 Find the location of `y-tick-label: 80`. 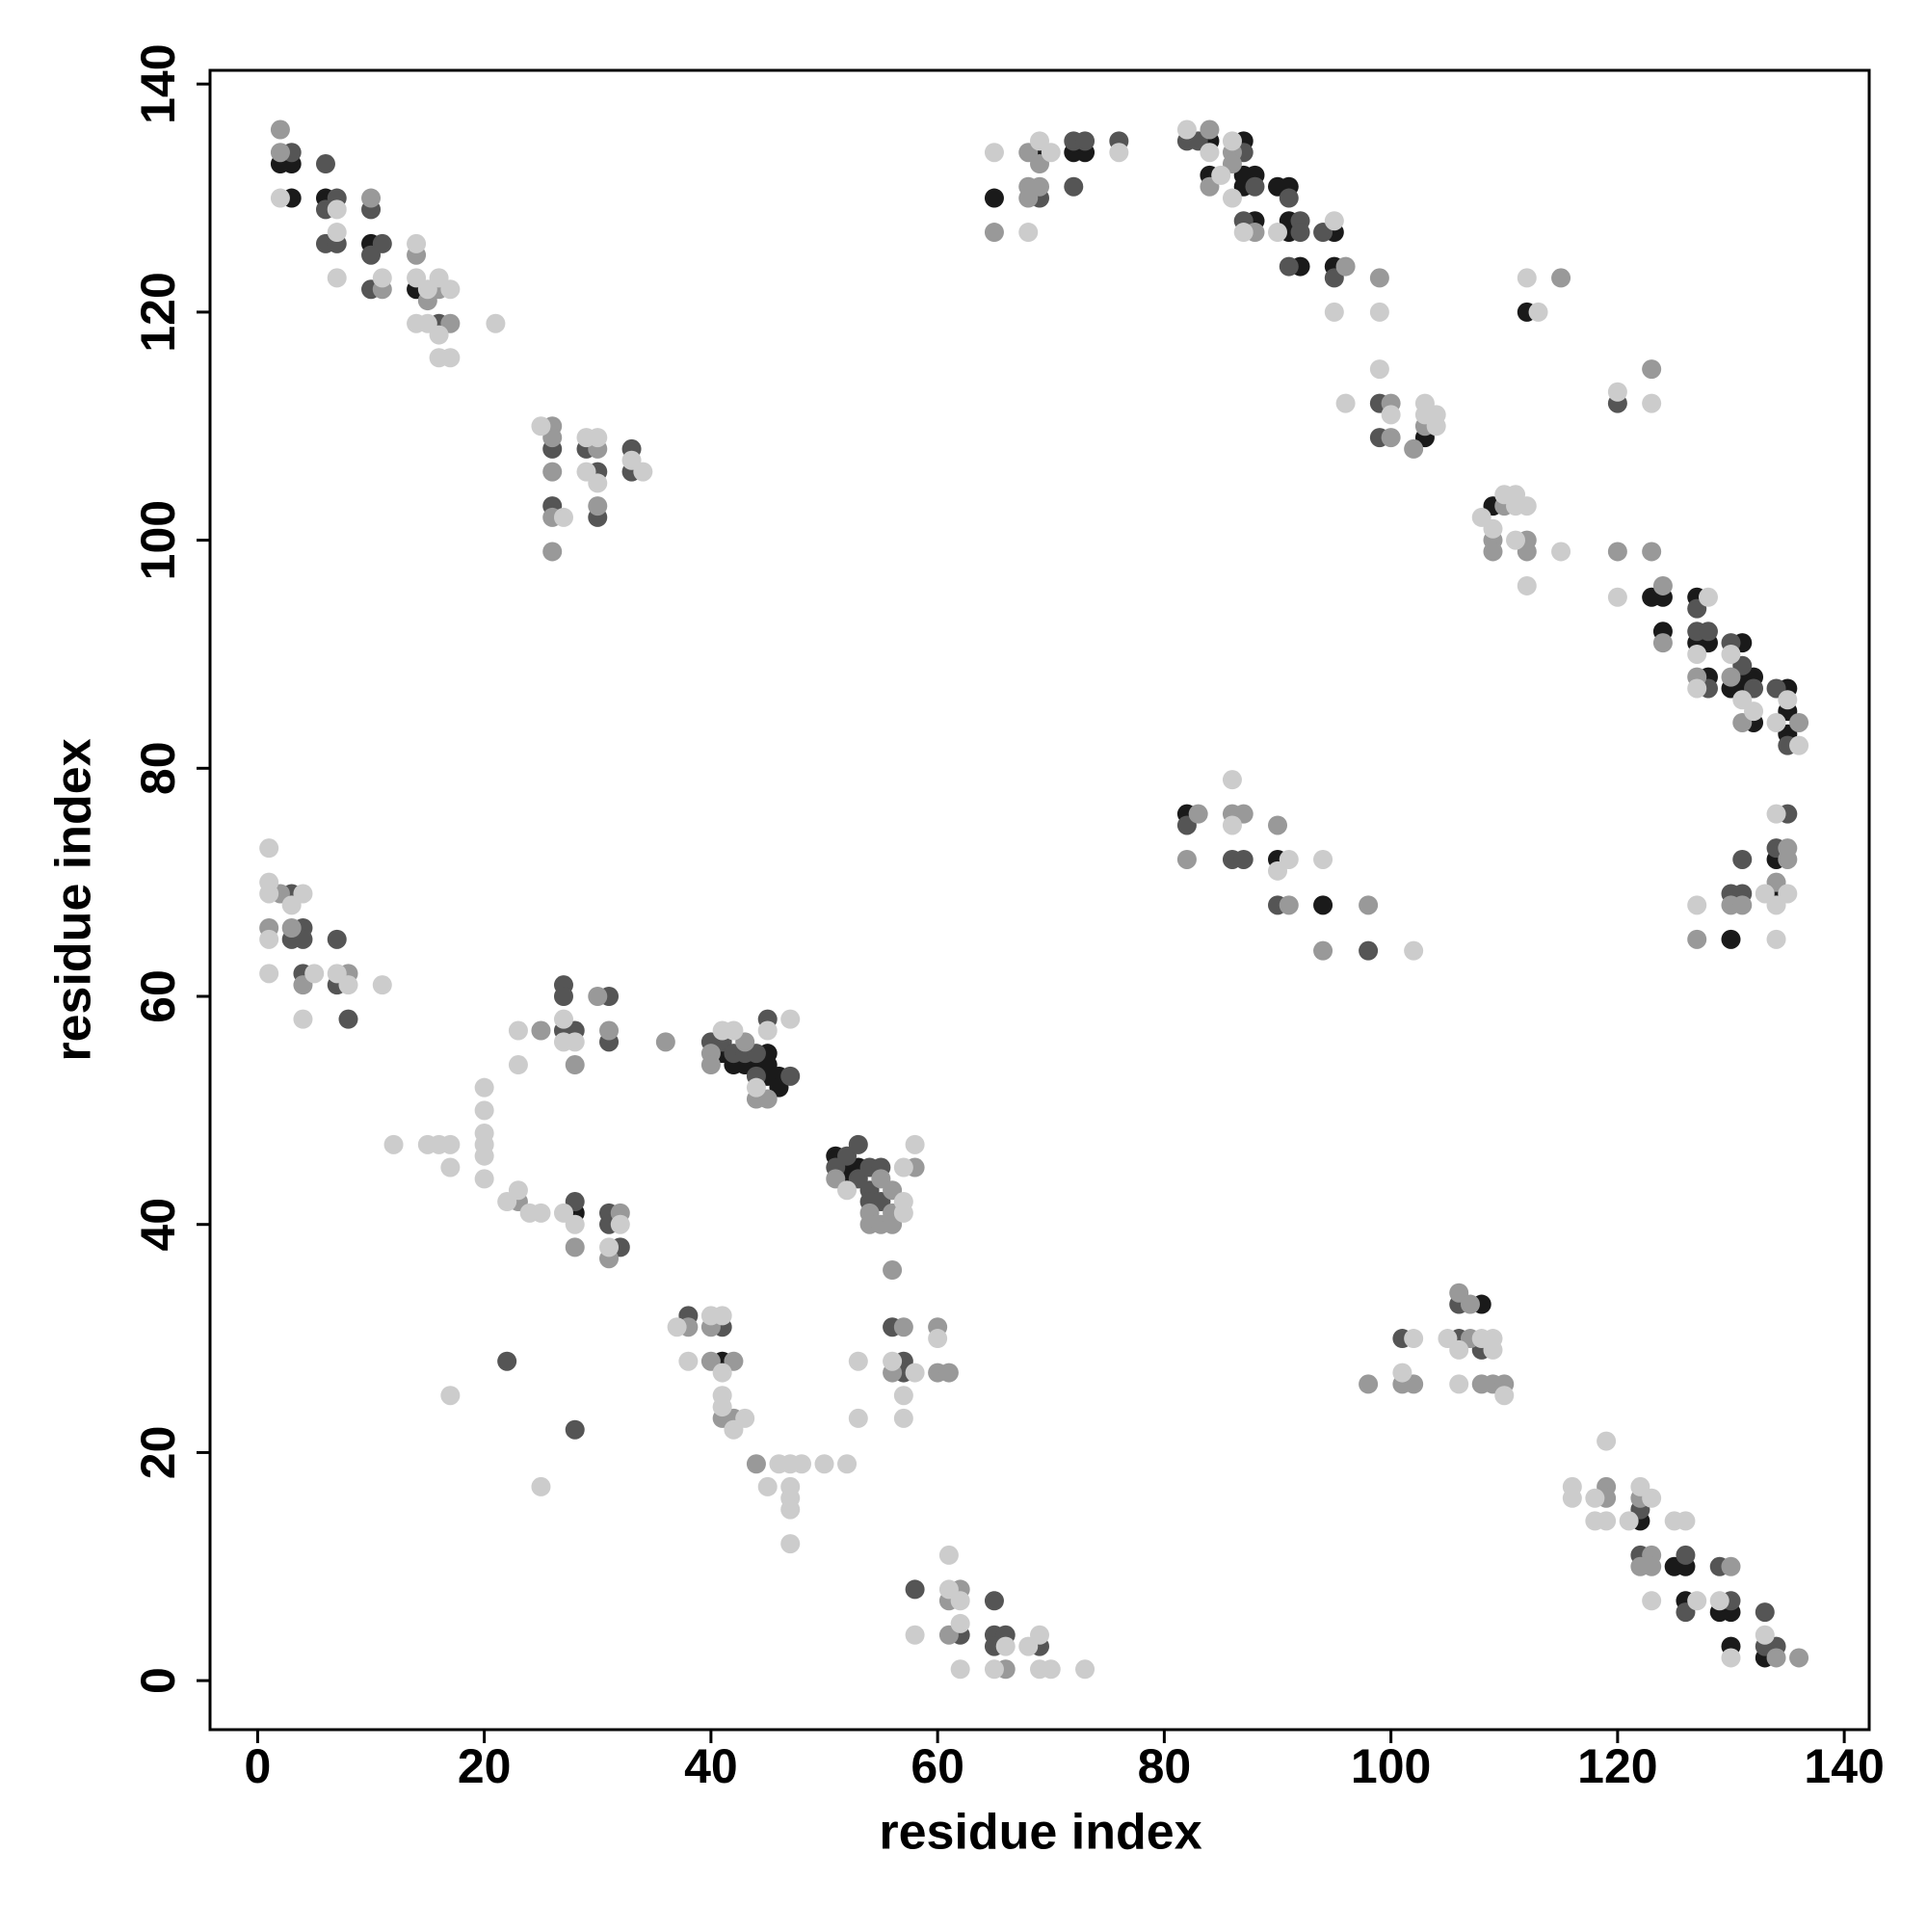

y-tick-label: 80 is located at coordinates (158, 768).